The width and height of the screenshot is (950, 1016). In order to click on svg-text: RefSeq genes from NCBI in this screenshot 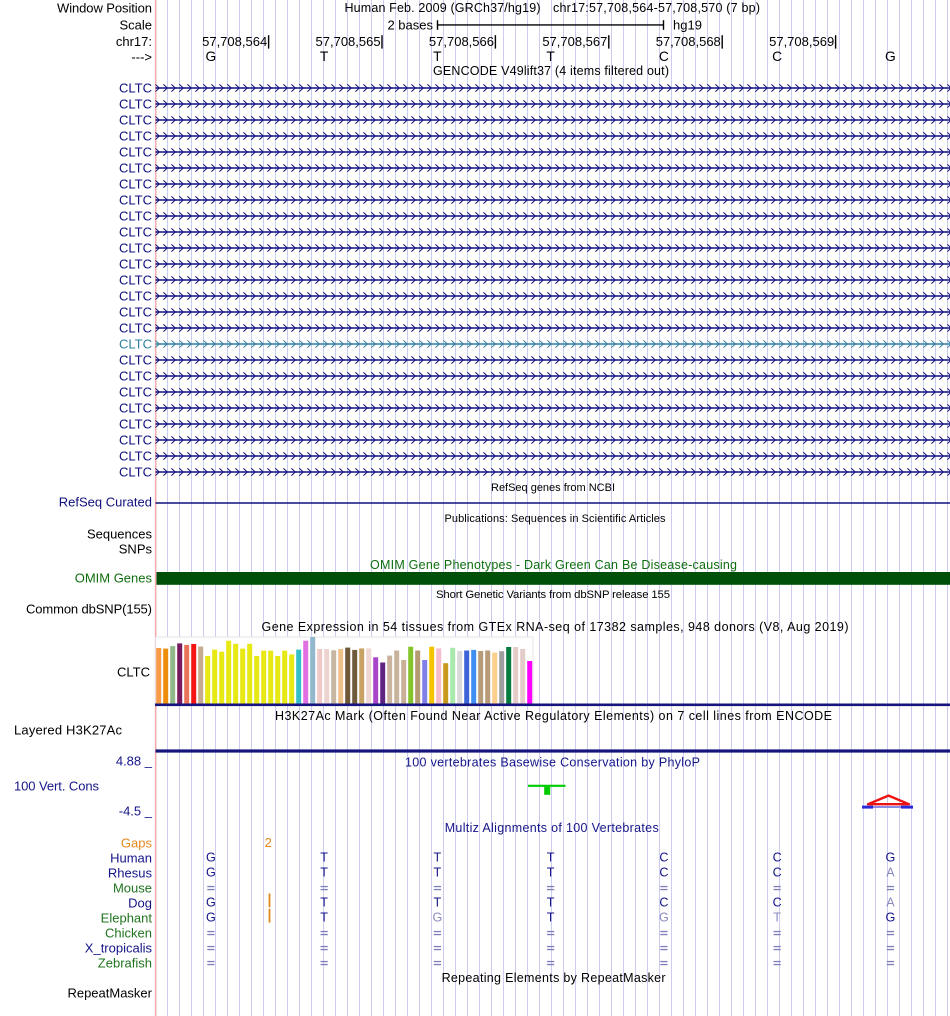, I will do `click(553, 488)`.